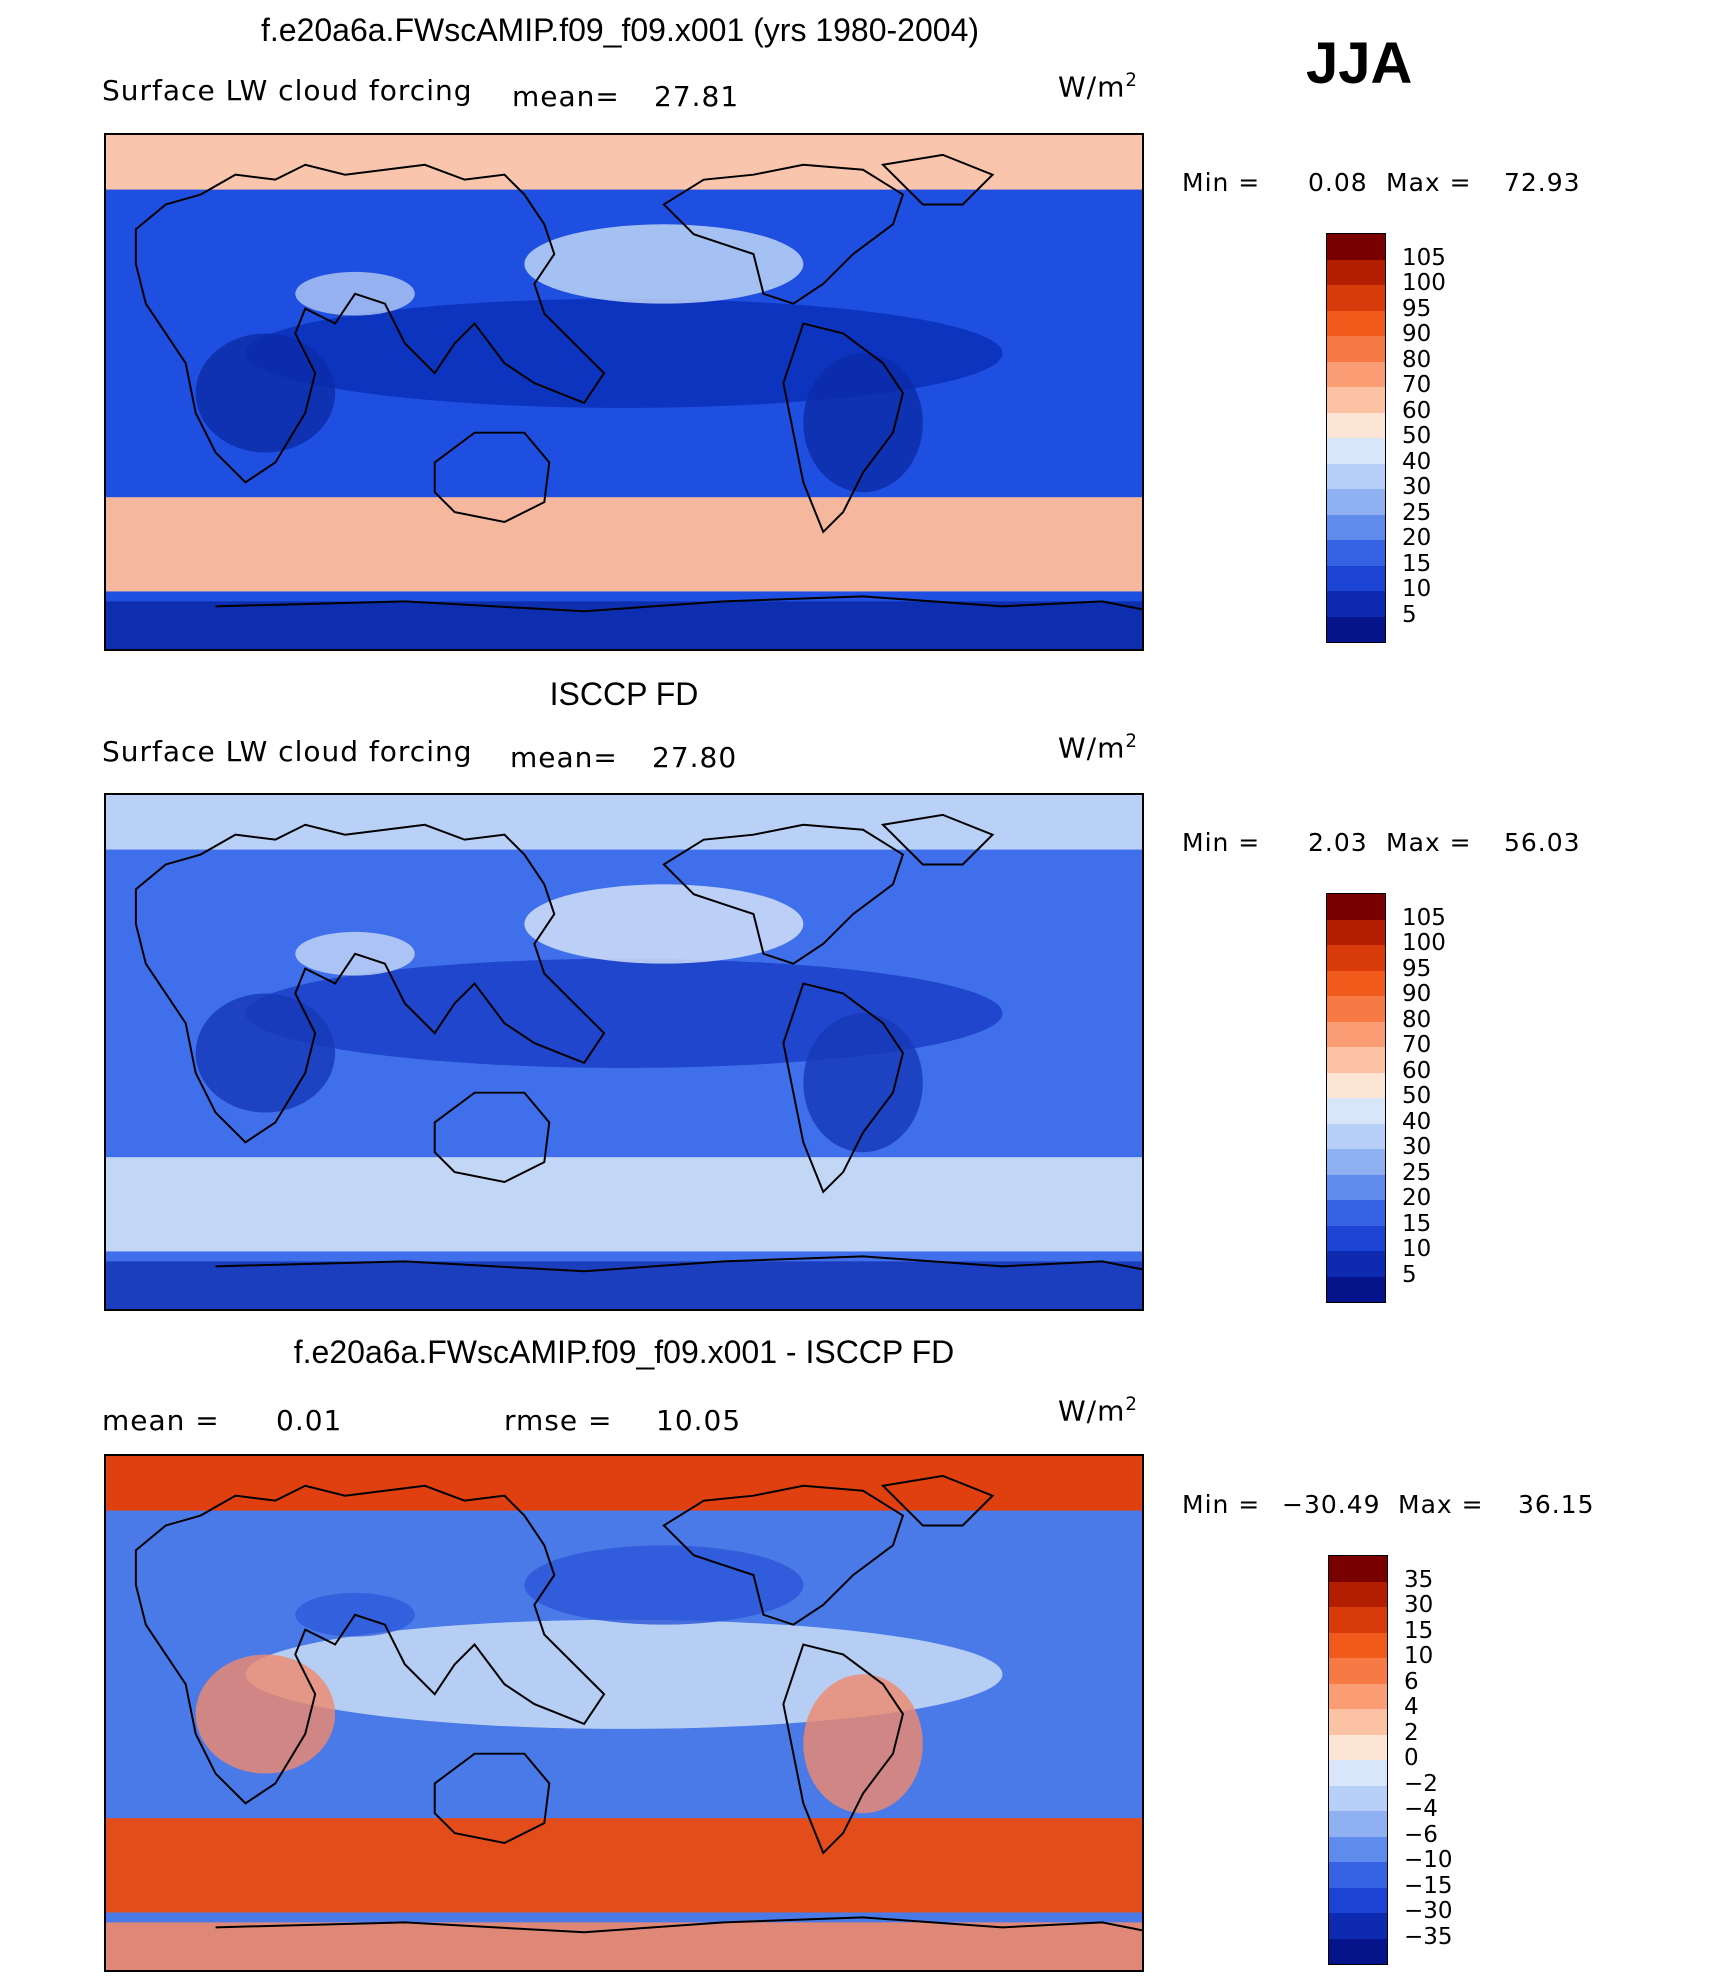  I want to click on colorbar-tick-label: 0, so click(1411, 1758).